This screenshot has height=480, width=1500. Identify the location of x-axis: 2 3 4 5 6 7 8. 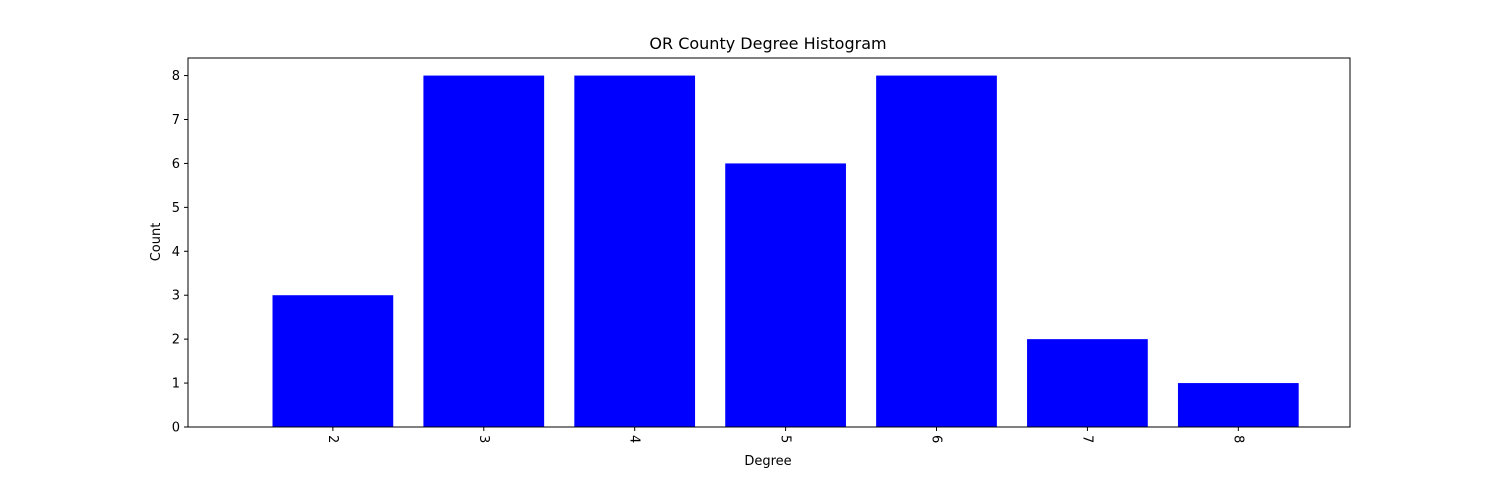
(785, 435).